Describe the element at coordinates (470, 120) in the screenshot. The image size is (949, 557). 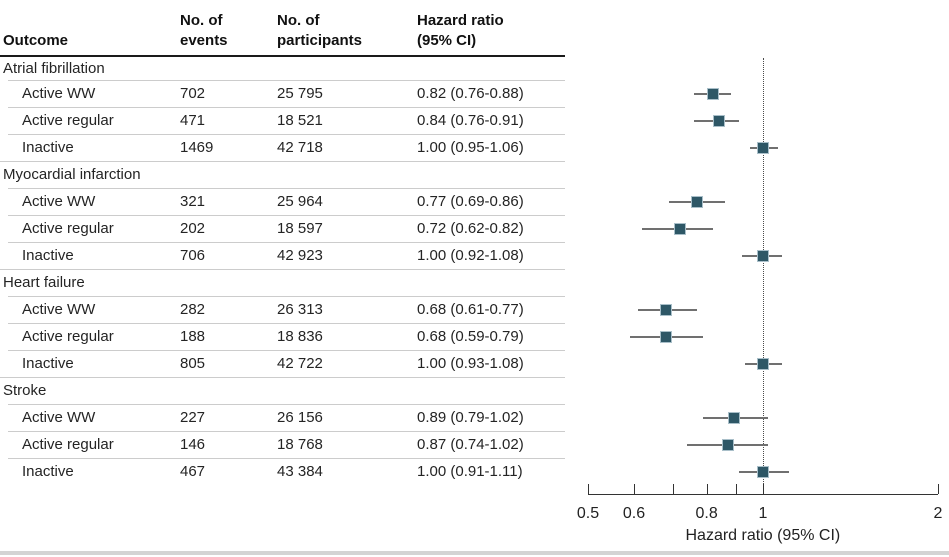
I see `hazard-ratio-value: 0.84 (0.76-0.91)` at that location.